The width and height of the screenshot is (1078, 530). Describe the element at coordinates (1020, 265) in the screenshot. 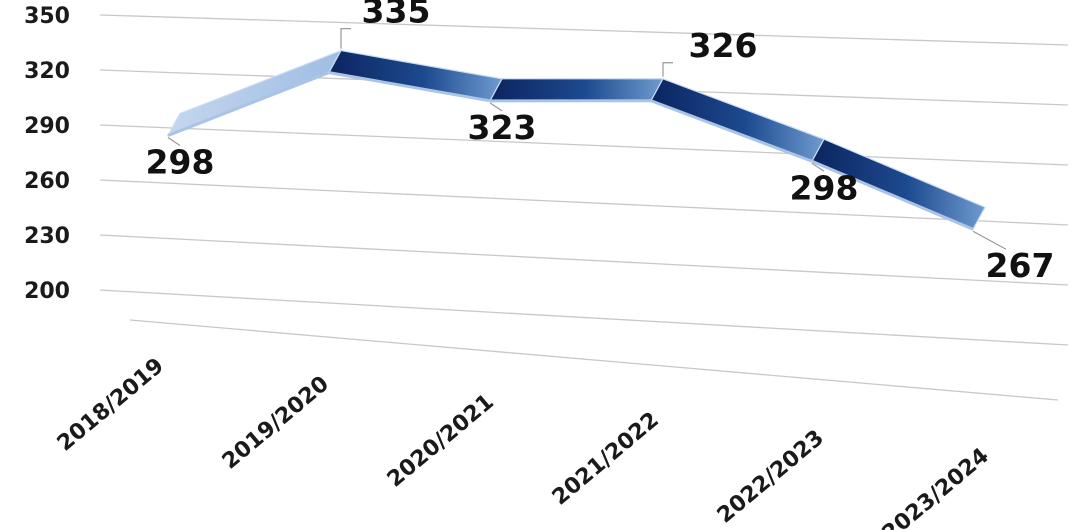

I see `data-label: 267` at that location.